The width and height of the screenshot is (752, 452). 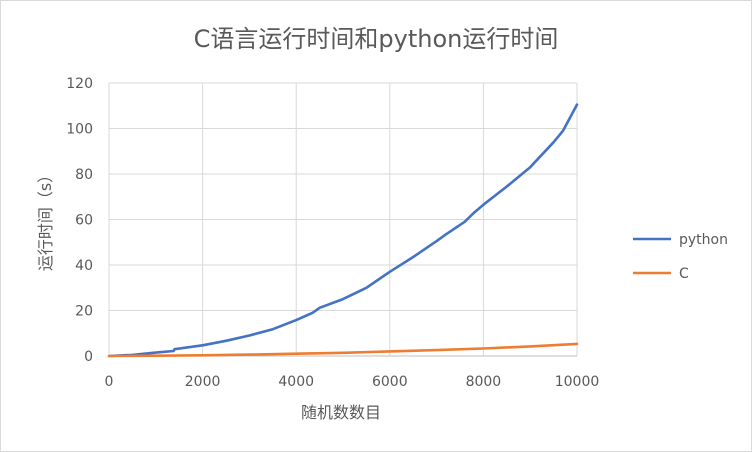 What do you see at coordinates (376, 39) in the screenshot?
I see `chart-title: C语言运行时间和python运行时间` at bounding box center [376, 39].